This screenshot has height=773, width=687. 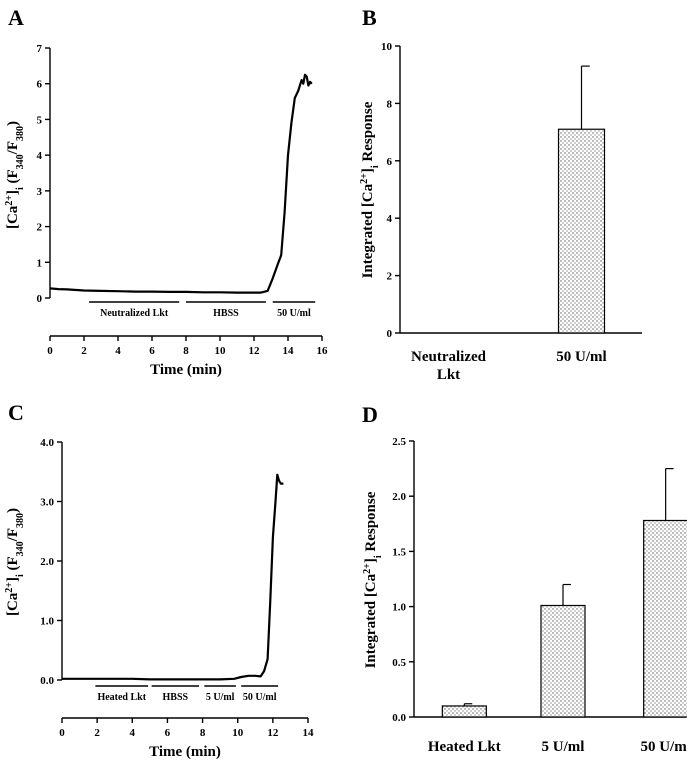 I want to click on category-label: Heated Lkt, so click(x=464, y=747).